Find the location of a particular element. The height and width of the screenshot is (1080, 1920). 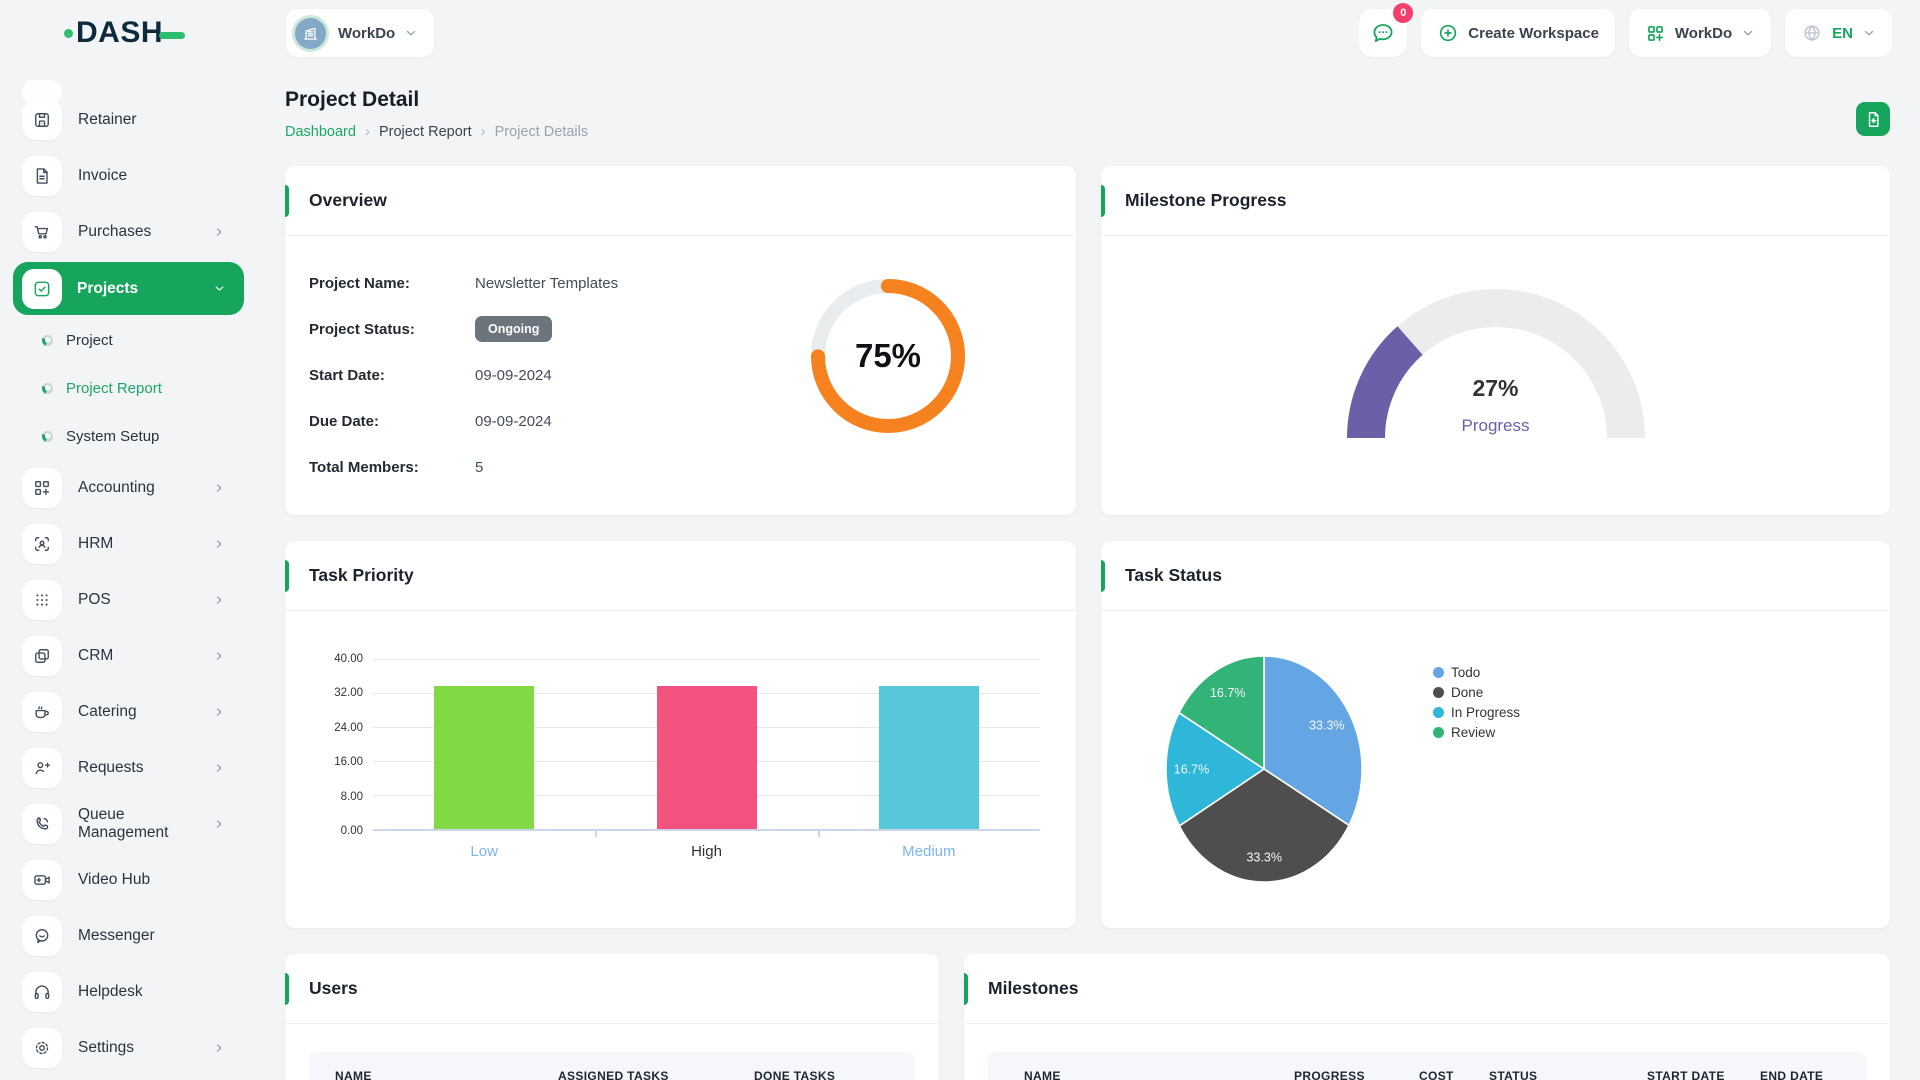

users-table-header: NAME ASSIGNED TASKS DONE TASKS is located at coordinates (612, 1066).